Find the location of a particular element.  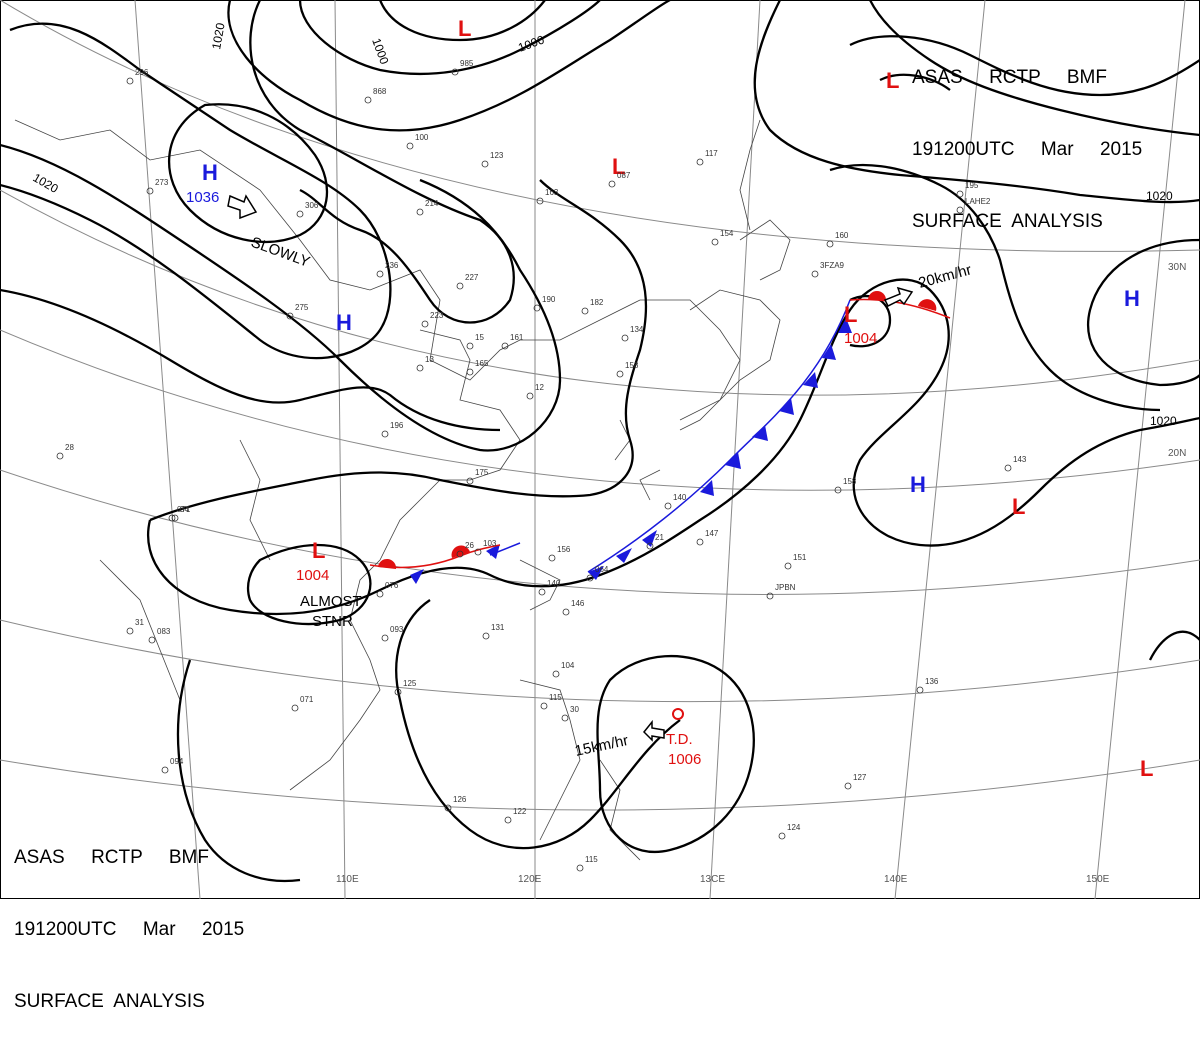

station-label: 136 is located at coordinates (932, 681).